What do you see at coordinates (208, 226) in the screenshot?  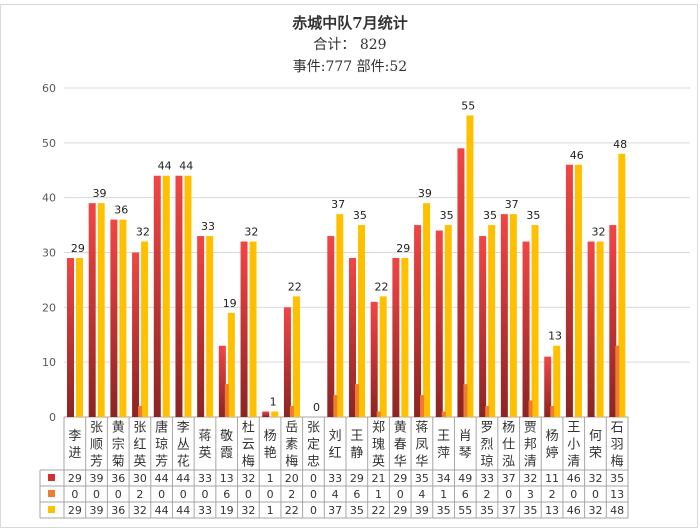 I see `data-label: 33` at bounding box center [208, 226].